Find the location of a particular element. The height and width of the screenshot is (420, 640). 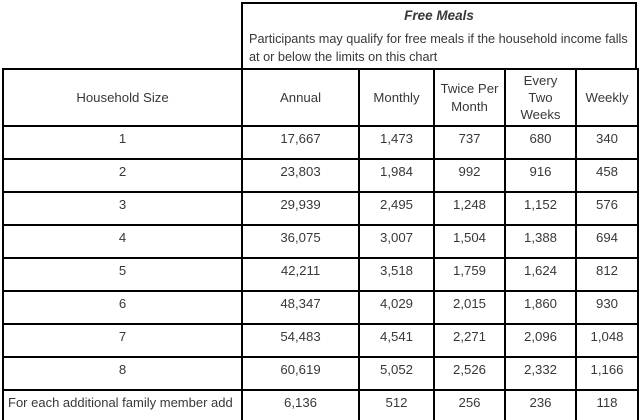

cell-household-size: 3 is located at coordinates (122, 208).